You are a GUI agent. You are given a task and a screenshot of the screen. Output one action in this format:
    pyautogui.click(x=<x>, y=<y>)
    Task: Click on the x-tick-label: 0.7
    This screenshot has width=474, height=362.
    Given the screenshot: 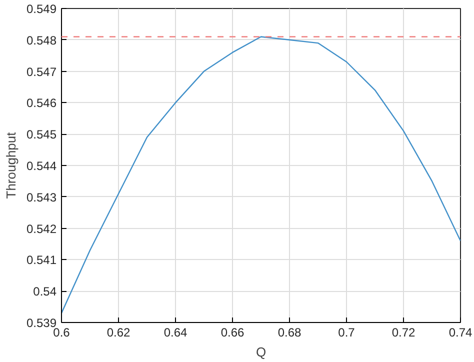 What is the action you would take?
    pyautogui.click(x=347, y=333)
    